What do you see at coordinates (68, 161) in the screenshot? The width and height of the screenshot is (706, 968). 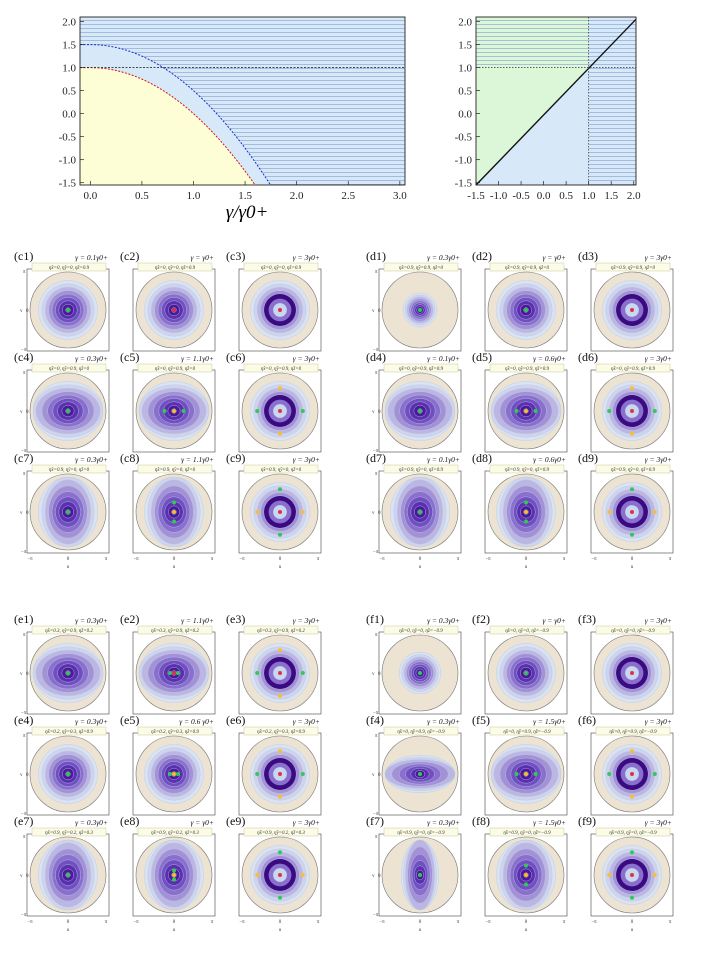 I see `tl-ytick-label: -1.0` at bounding box center [68, 161].